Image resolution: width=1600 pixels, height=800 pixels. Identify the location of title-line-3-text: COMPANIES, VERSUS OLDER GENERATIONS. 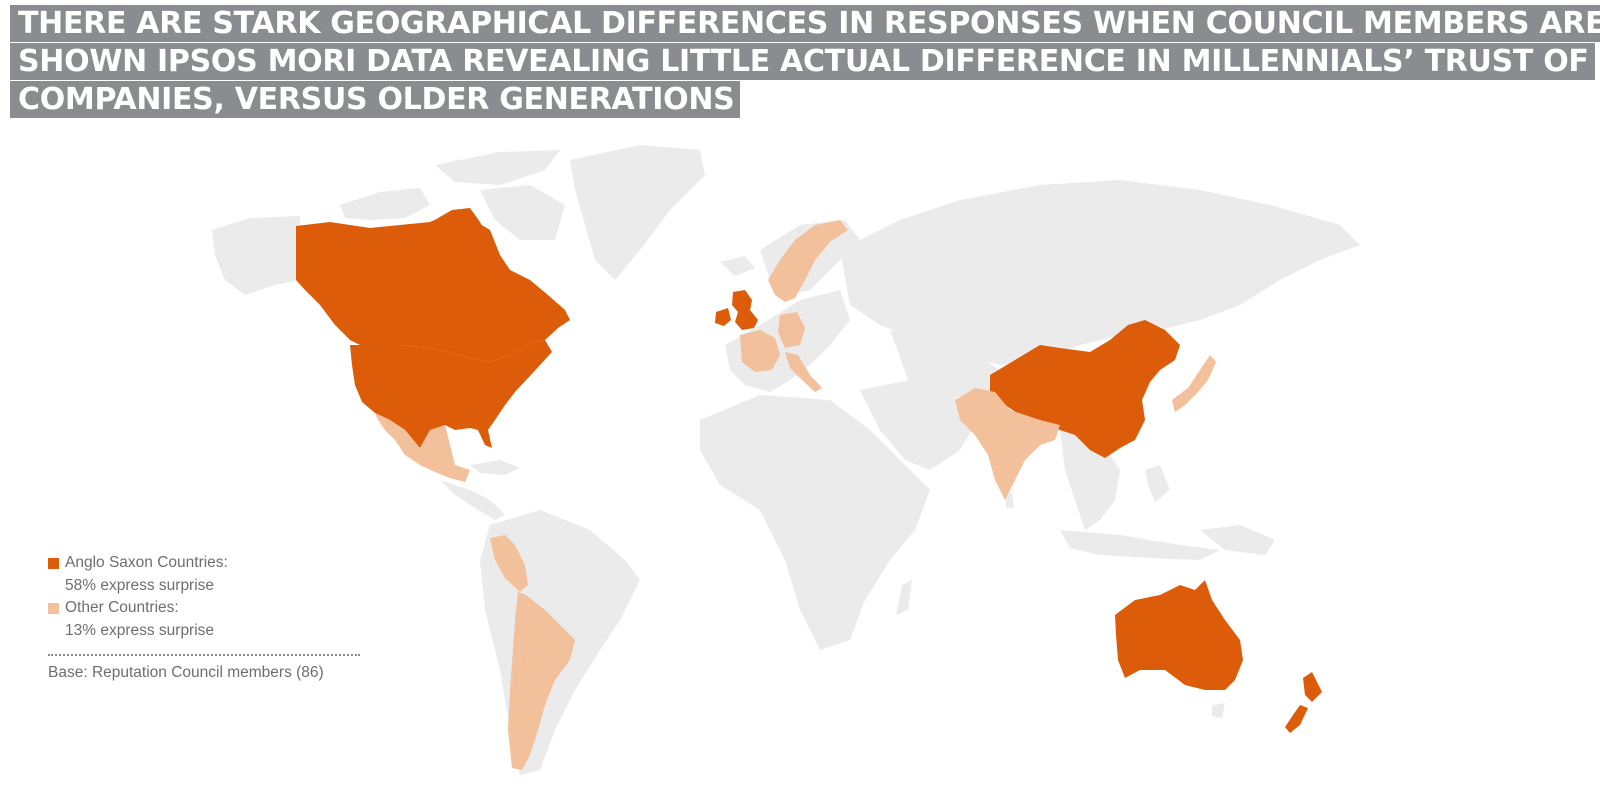
(375, 99).